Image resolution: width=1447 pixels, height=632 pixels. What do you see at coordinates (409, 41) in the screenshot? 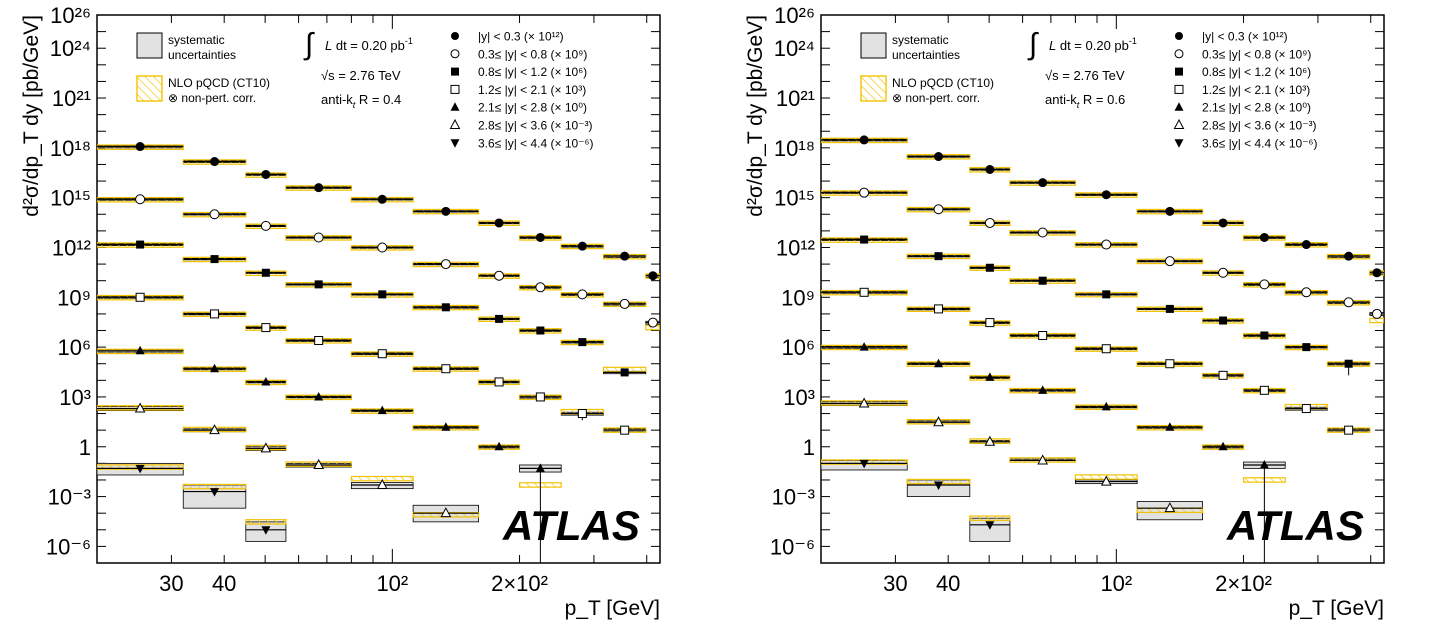
I see `lumi-sup: -1` at bounding box center [409, 41].